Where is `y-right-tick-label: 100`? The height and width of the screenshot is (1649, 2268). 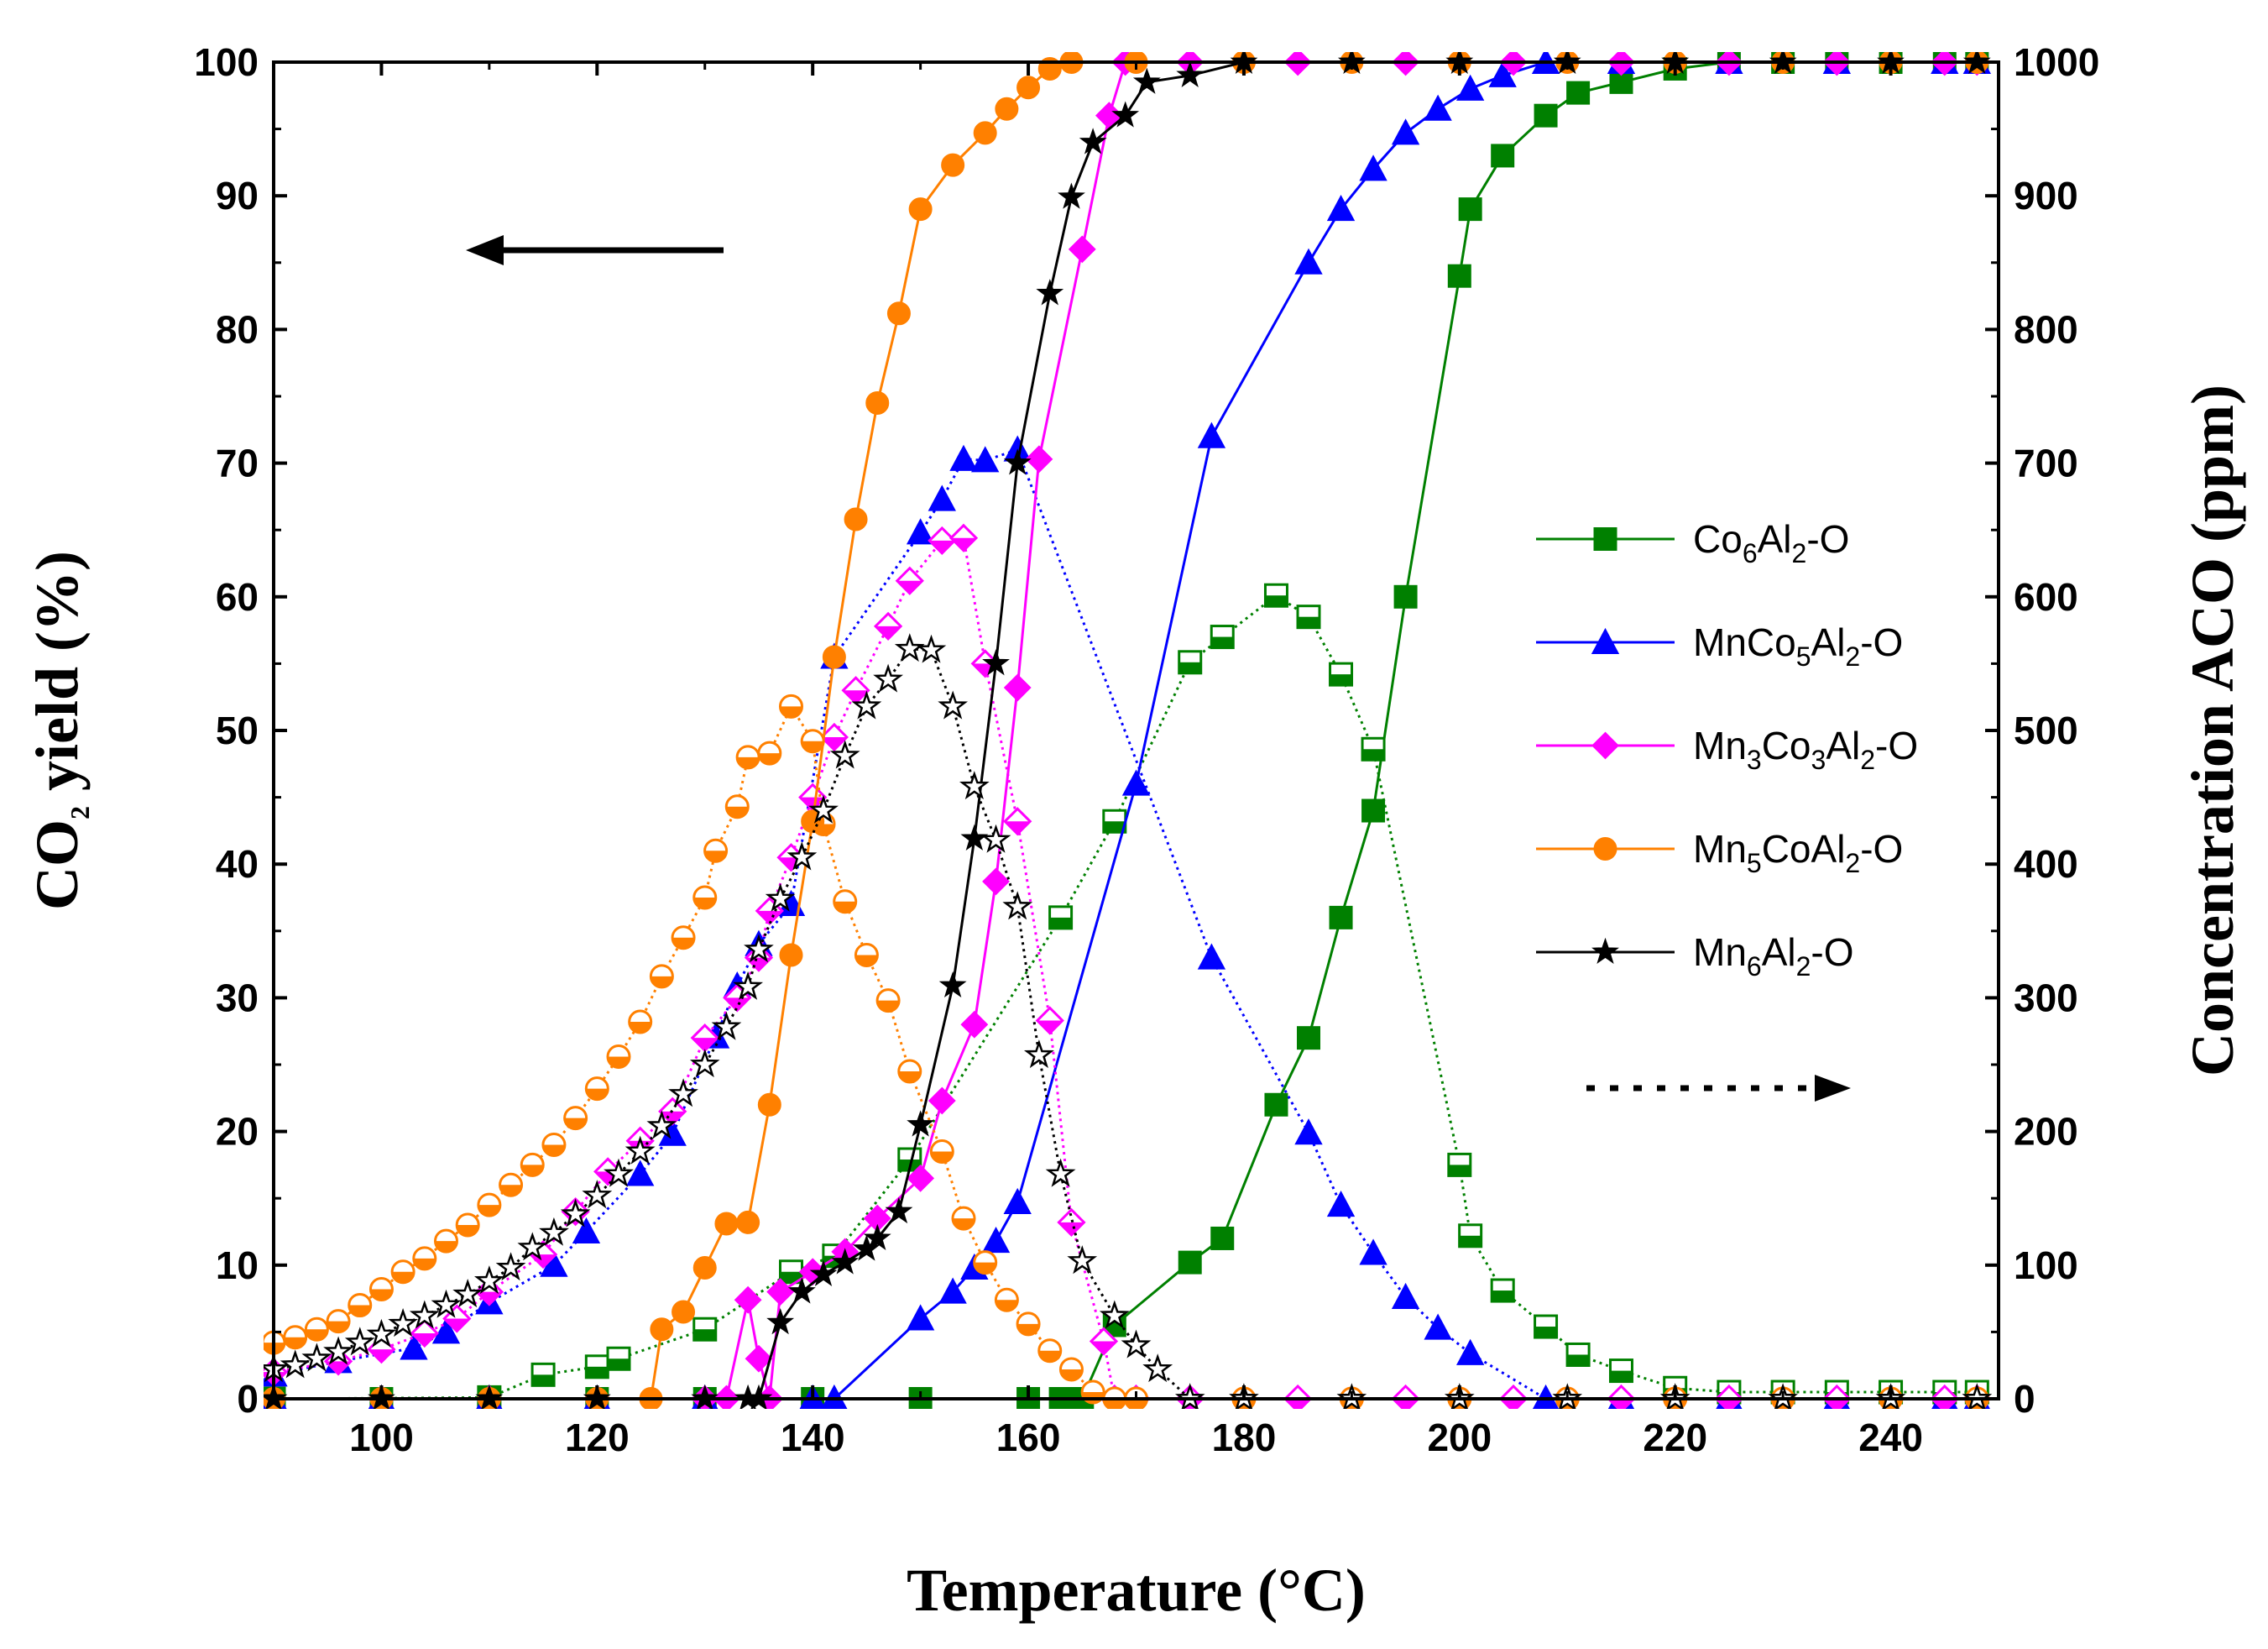
y-right-tick-label: 100 is located at coordinates (2046, 1265).